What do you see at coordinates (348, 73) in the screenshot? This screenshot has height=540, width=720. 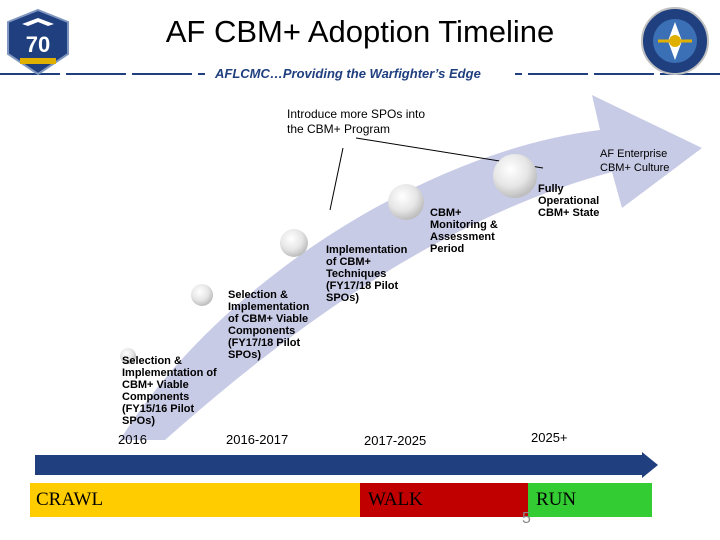 I see `subtitle: AFLCMC…Providing the Warfighter’s Edge` at bounding box center [348, 73].